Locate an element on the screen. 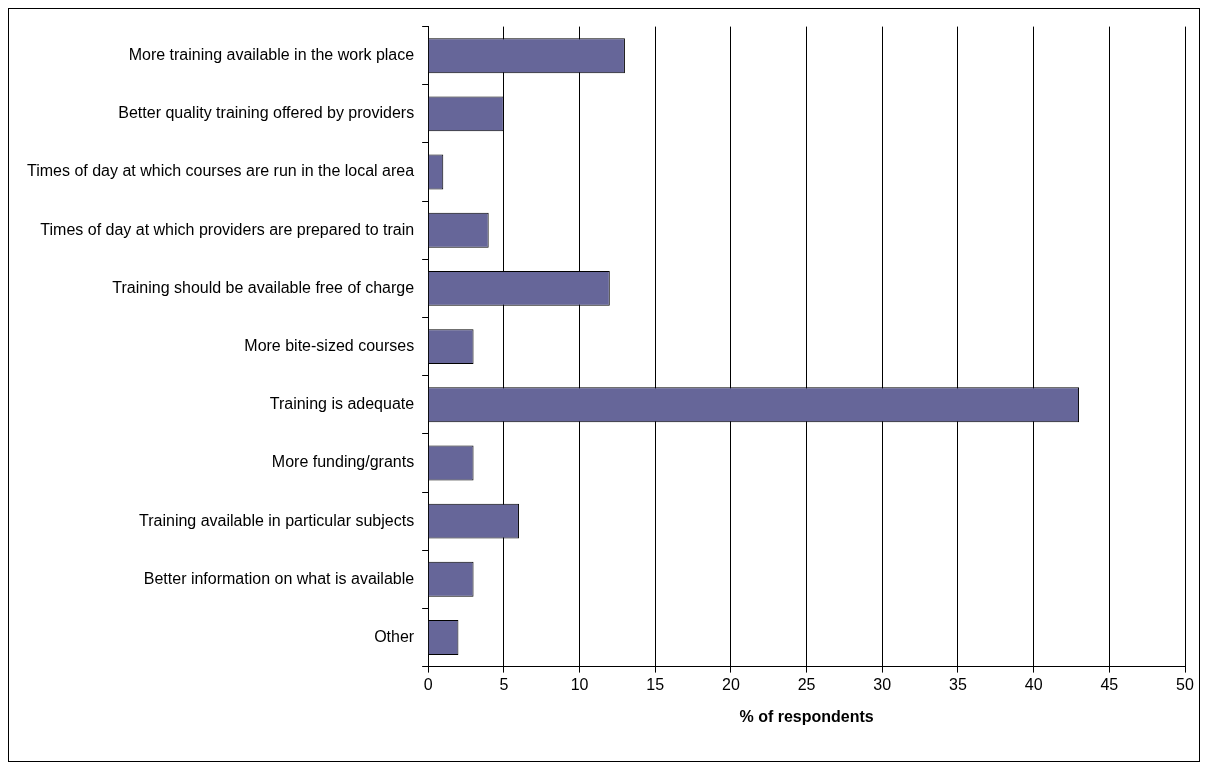  y-tick-label: More training available in the work place is located at coordinates (271, 55).